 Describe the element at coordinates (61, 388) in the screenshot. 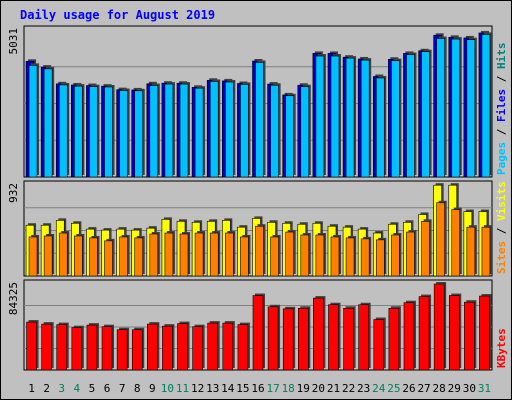

I see `x-tick-label-3: 3` at that location.